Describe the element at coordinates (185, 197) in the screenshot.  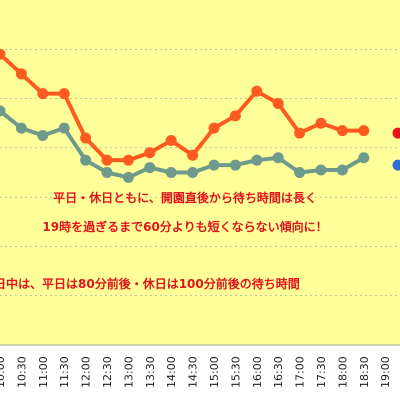
I see `annotation-line-1: 平日・休日ともに、開園直後から待ち時間は長く` at that location.